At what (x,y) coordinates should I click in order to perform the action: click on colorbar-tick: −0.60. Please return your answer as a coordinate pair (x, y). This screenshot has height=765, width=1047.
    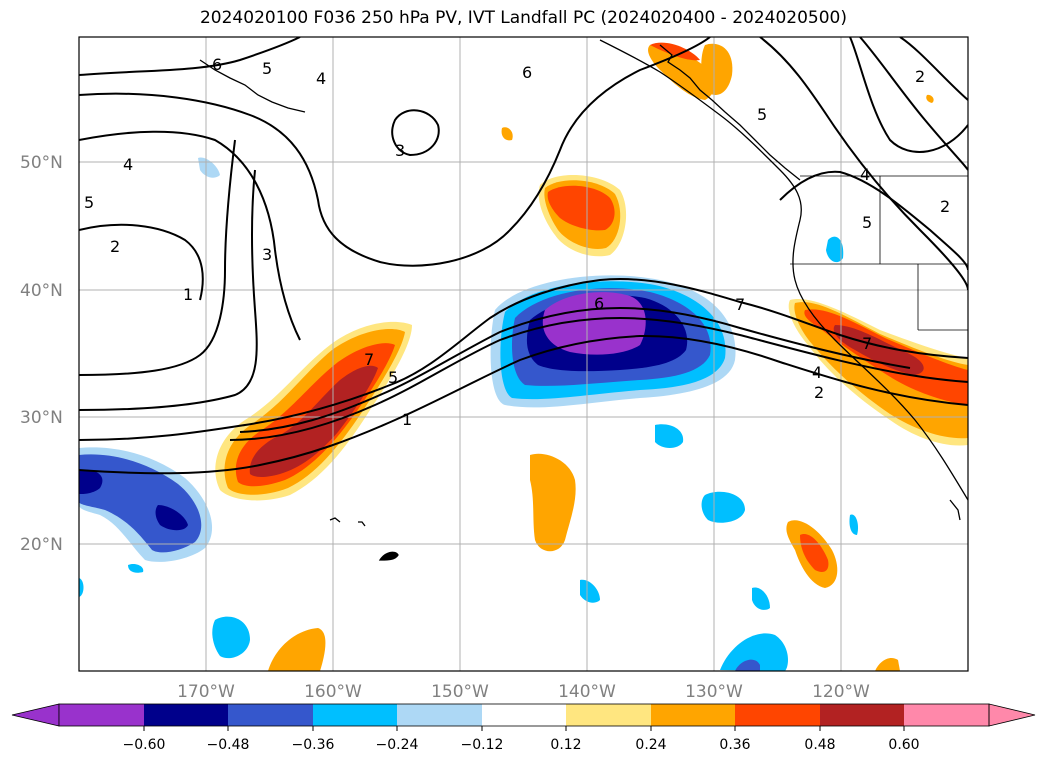
    Looking at the image, I should click on (144, 745).